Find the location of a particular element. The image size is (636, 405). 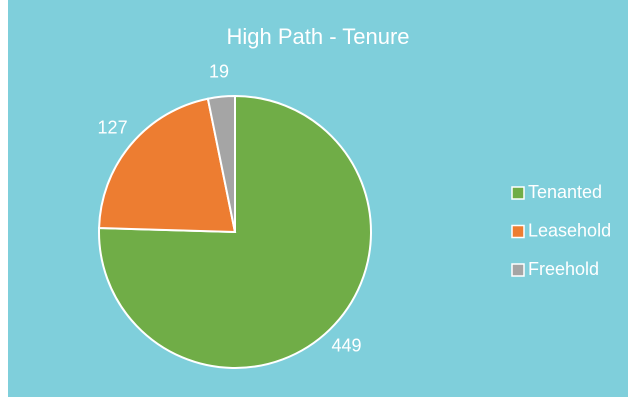

data-label: 19 is located at coordinates (219, 72).